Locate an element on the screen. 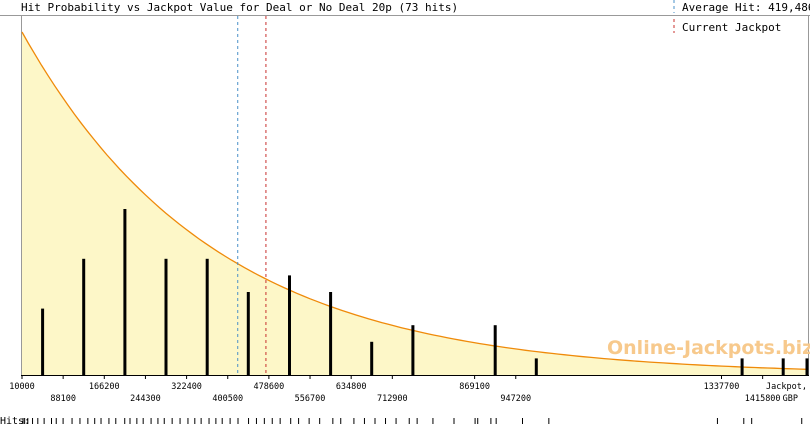  x-axis-label: Jackpot, is located at coordinates (786, 387).